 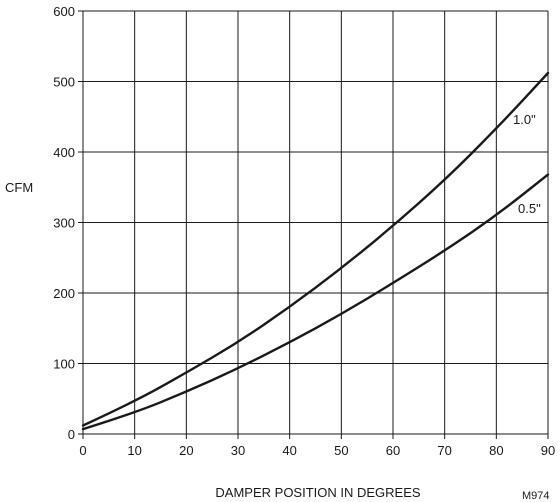 What do you see at coordinates (548, 450) in the screenshot?
I see `x-tick-label-90: 90` at bounding box center [548, 450].